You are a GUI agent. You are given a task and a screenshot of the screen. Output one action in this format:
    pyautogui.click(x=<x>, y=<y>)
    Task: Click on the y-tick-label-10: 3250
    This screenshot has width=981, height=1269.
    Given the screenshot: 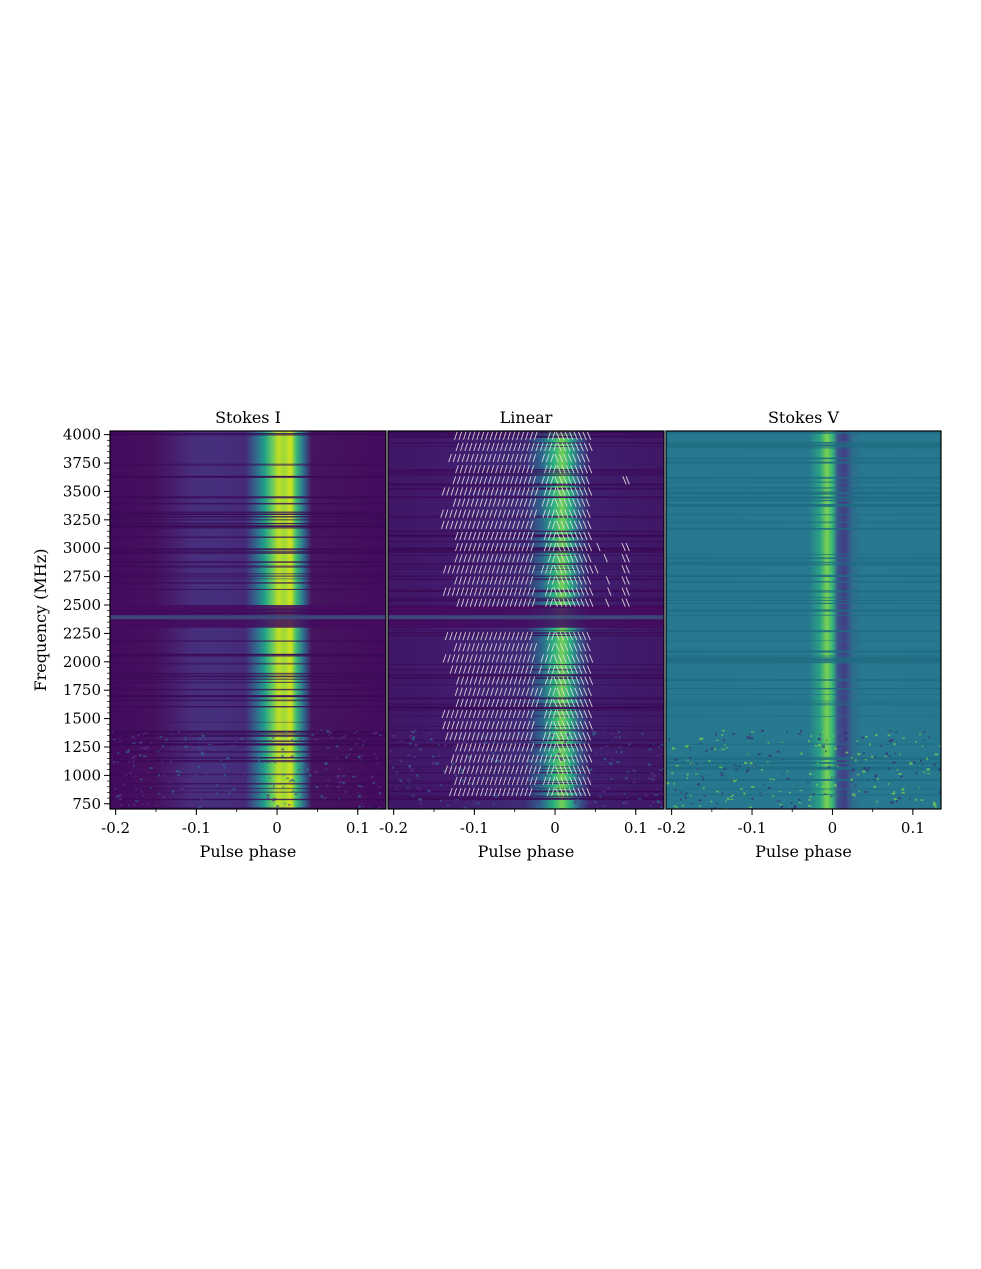 What is the action you would take?
    pyautogui.click(x=82, y=520)
    